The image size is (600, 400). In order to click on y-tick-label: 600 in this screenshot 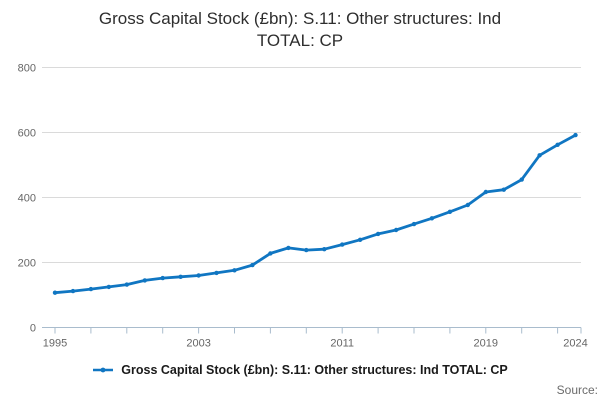, I will do `click(27, 134)`.